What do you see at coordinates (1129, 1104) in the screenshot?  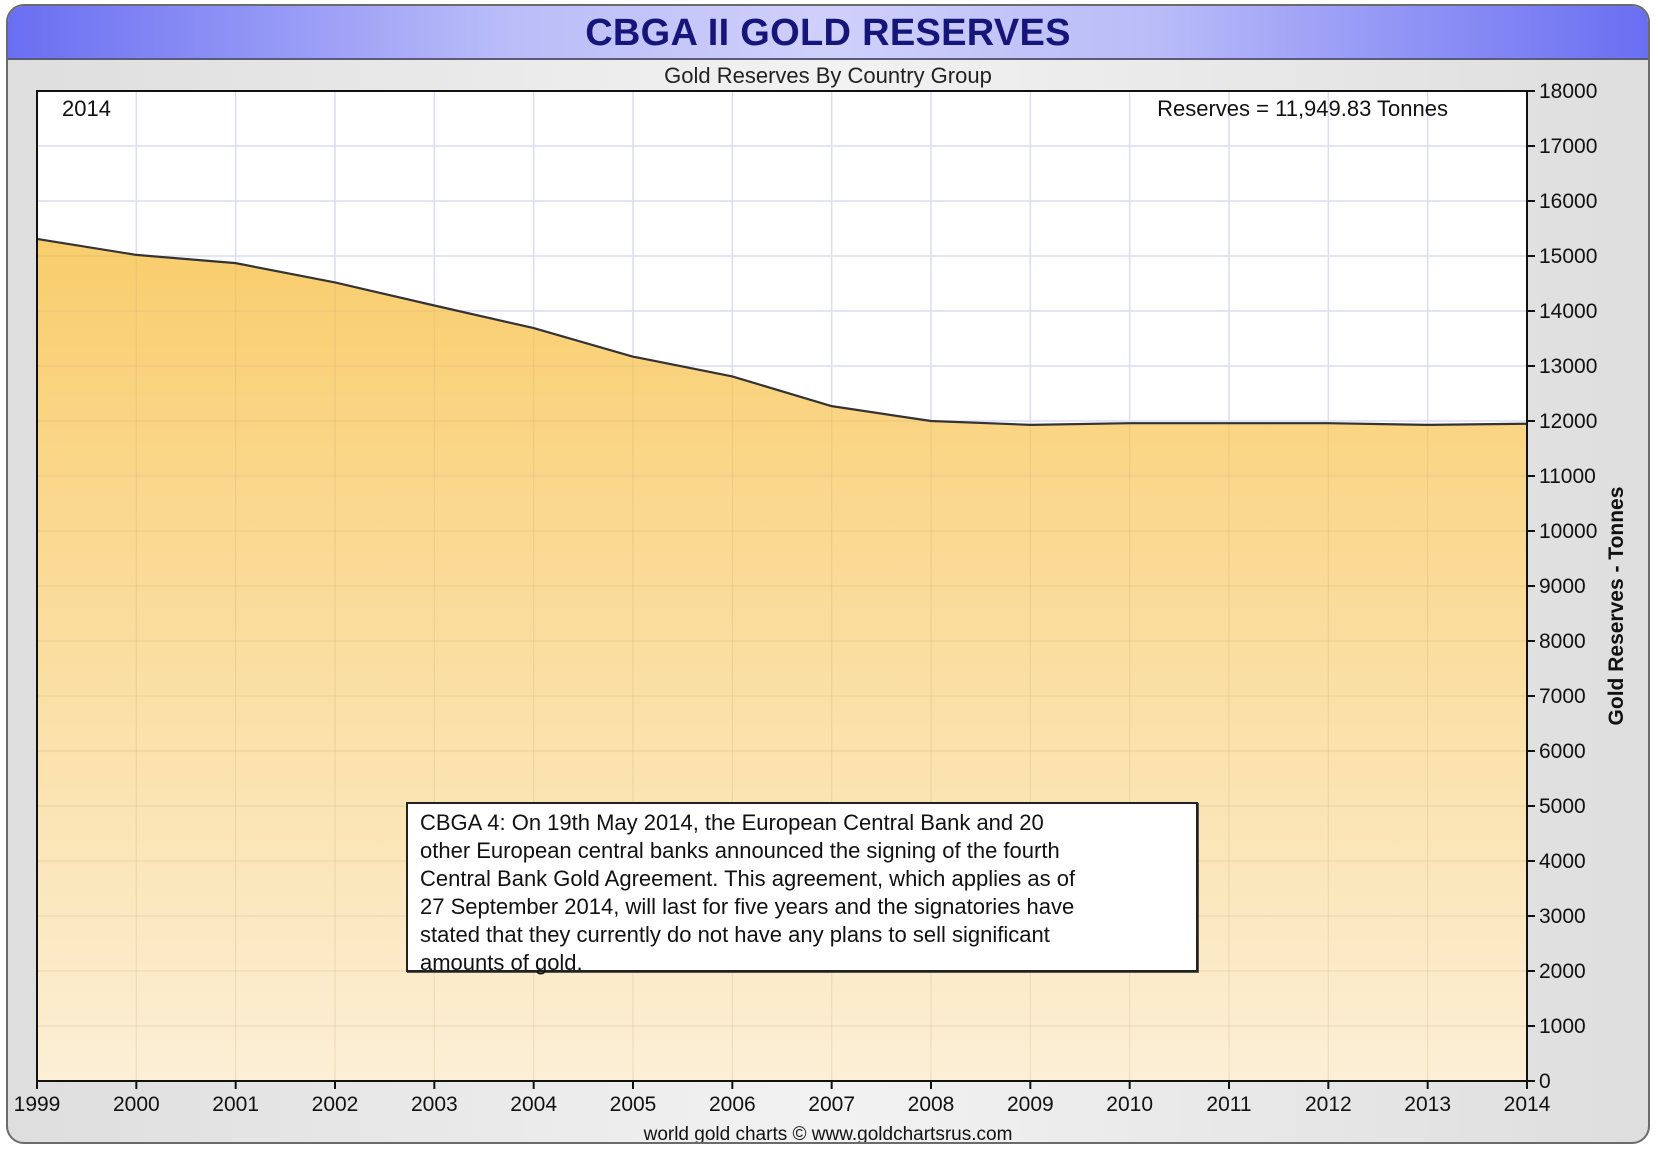 I see `x-tick-label: 2010` at bounding box center [1129, 1104].